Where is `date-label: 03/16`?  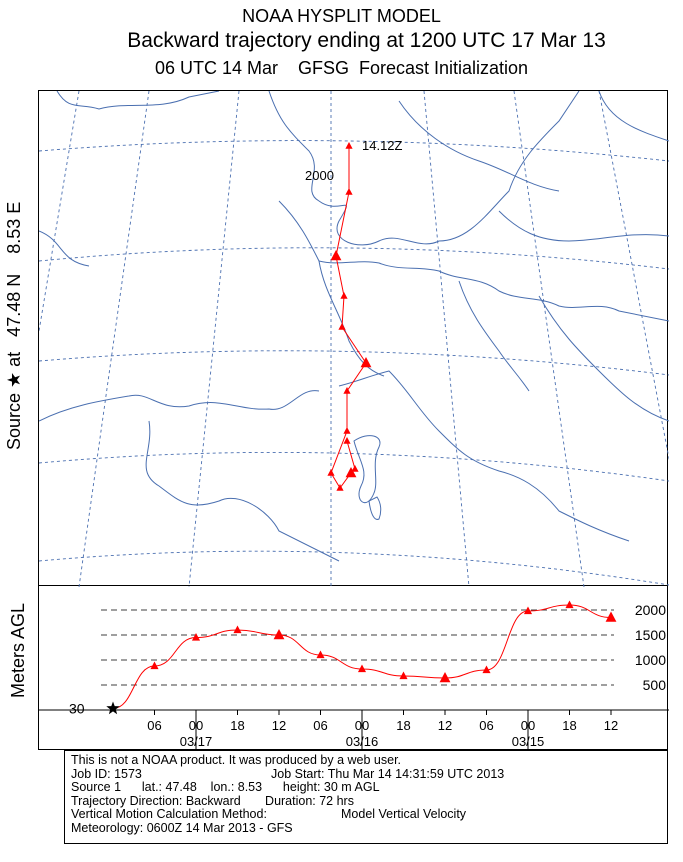 date-label: 03/16 is located at coordinates (362, 741).